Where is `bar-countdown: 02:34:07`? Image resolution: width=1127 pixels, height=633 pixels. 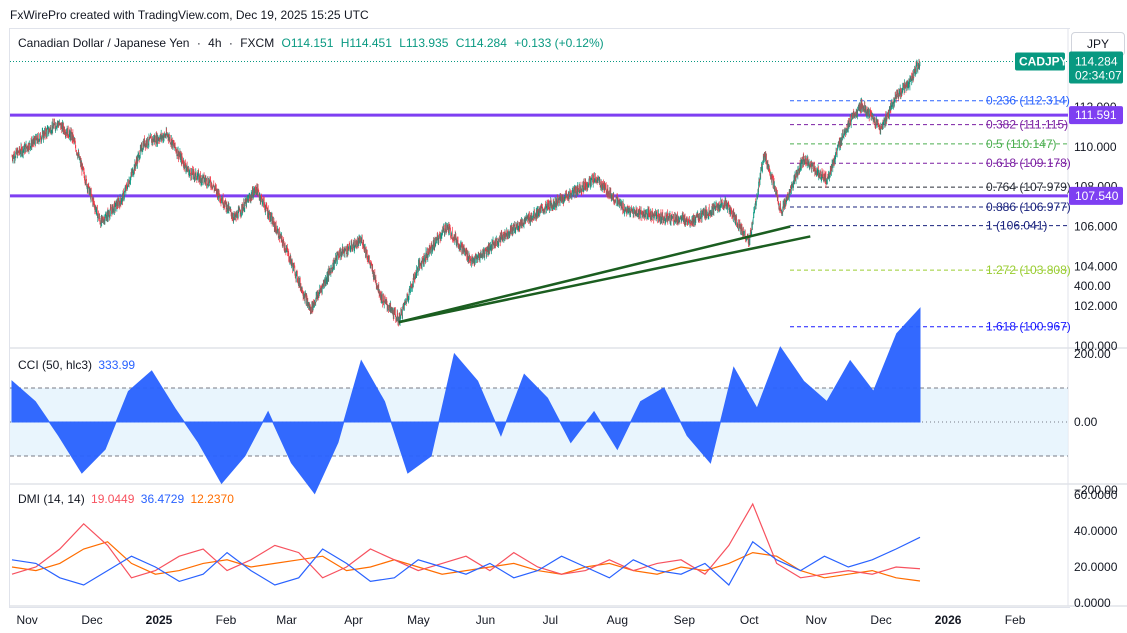 bar-countdown: 02:34:07 is located at coordinates (1098, 76).